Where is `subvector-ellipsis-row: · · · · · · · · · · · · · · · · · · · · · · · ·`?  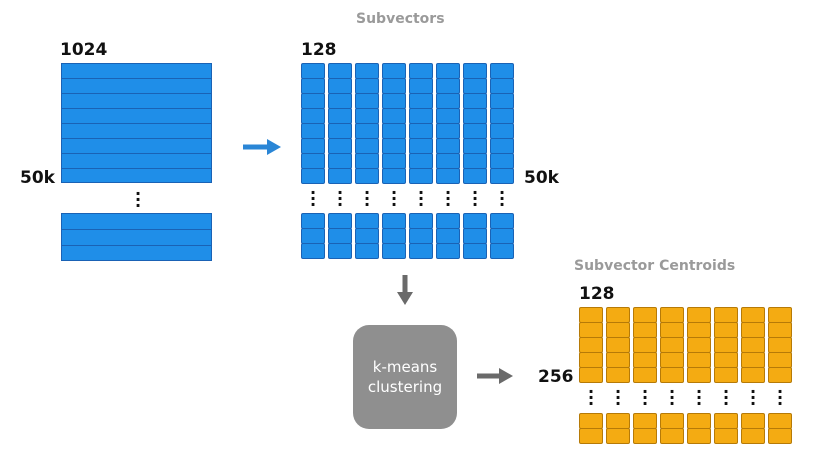 subvector-ellipsis-row: · · · · · · · · · · · · · · · · · · · · · · · · is located at coordinates (407, 198).